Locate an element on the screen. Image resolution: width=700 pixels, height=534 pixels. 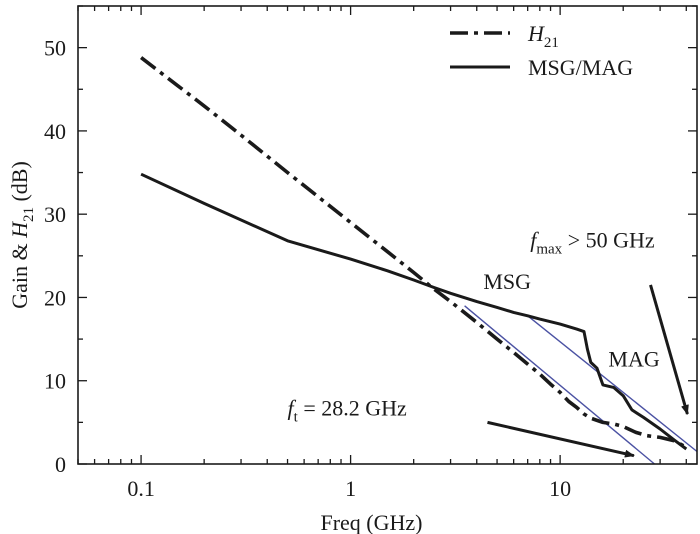
y-tick-label: 0 is located at coordinates (60, 464).